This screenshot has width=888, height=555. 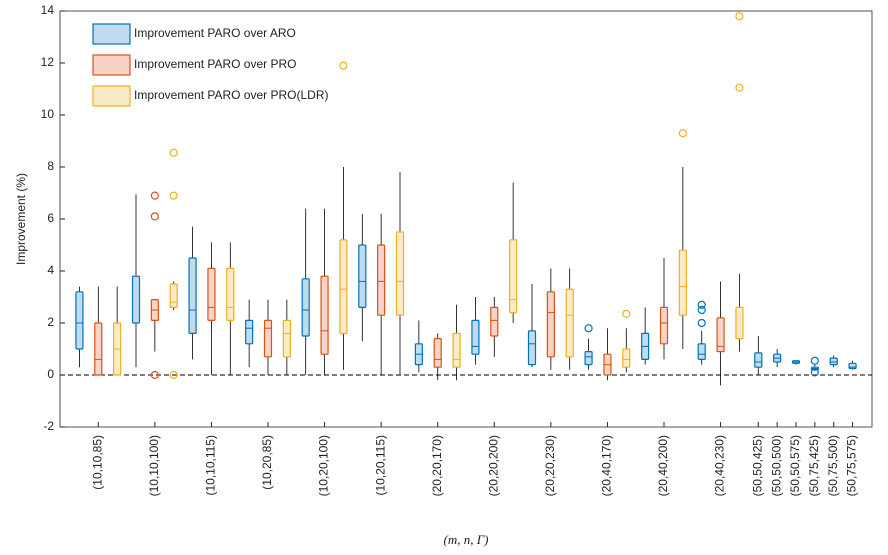 I want to click on y-tick-label: 2, so click(x=50, y=322).